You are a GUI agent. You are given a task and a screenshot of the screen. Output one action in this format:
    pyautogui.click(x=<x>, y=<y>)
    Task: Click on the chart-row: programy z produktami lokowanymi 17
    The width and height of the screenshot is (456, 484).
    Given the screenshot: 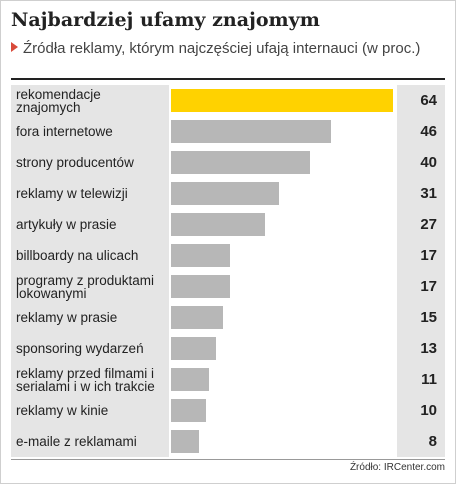 What is the action you would take?
    pyautogui.click(x=228, y=286)
    